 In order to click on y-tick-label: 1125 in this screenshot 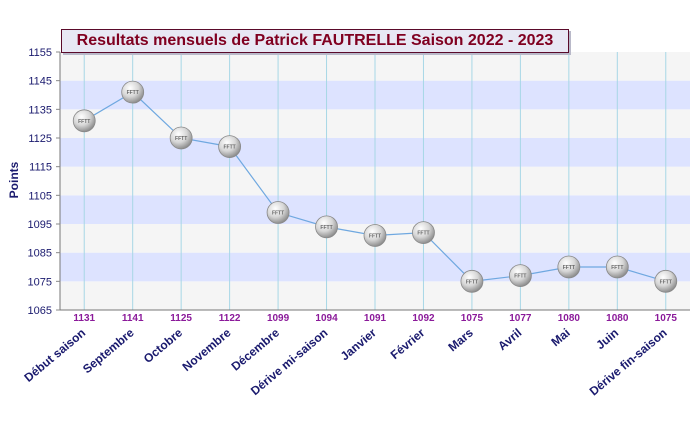, I will do `click(40, 139)`.